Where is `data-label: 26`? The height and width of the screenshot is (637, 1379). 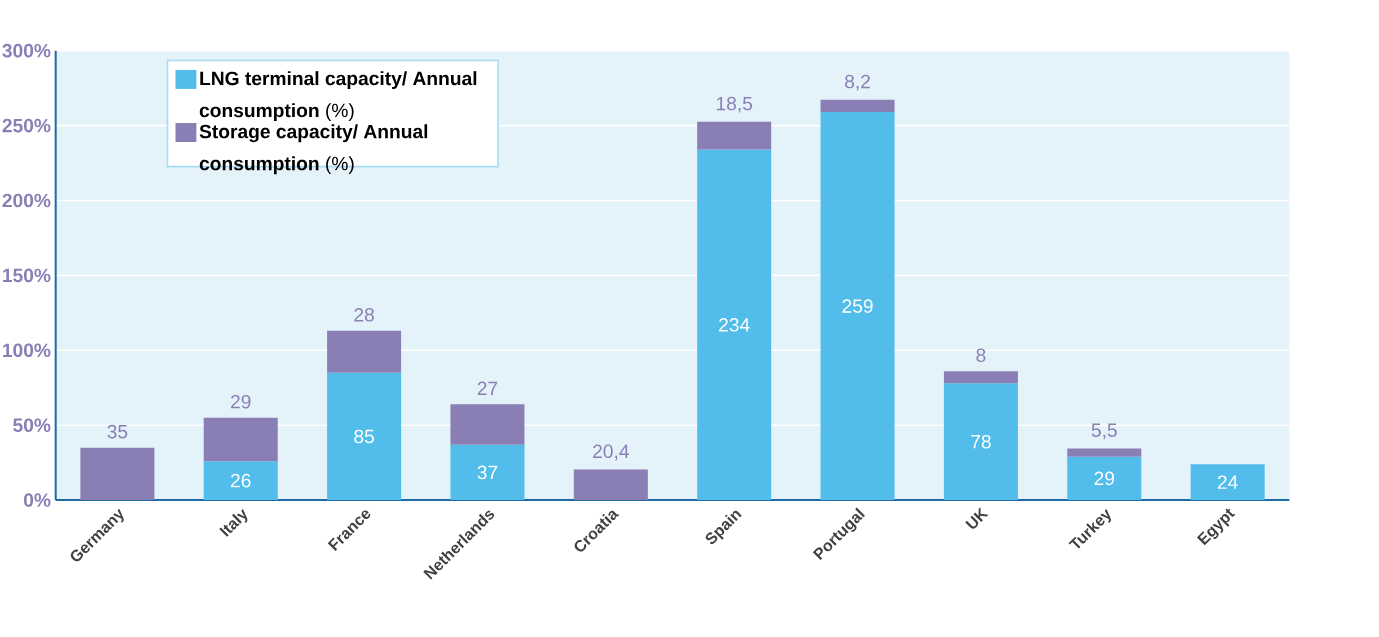
data-label: 26 is located at coordinates (241, 480).